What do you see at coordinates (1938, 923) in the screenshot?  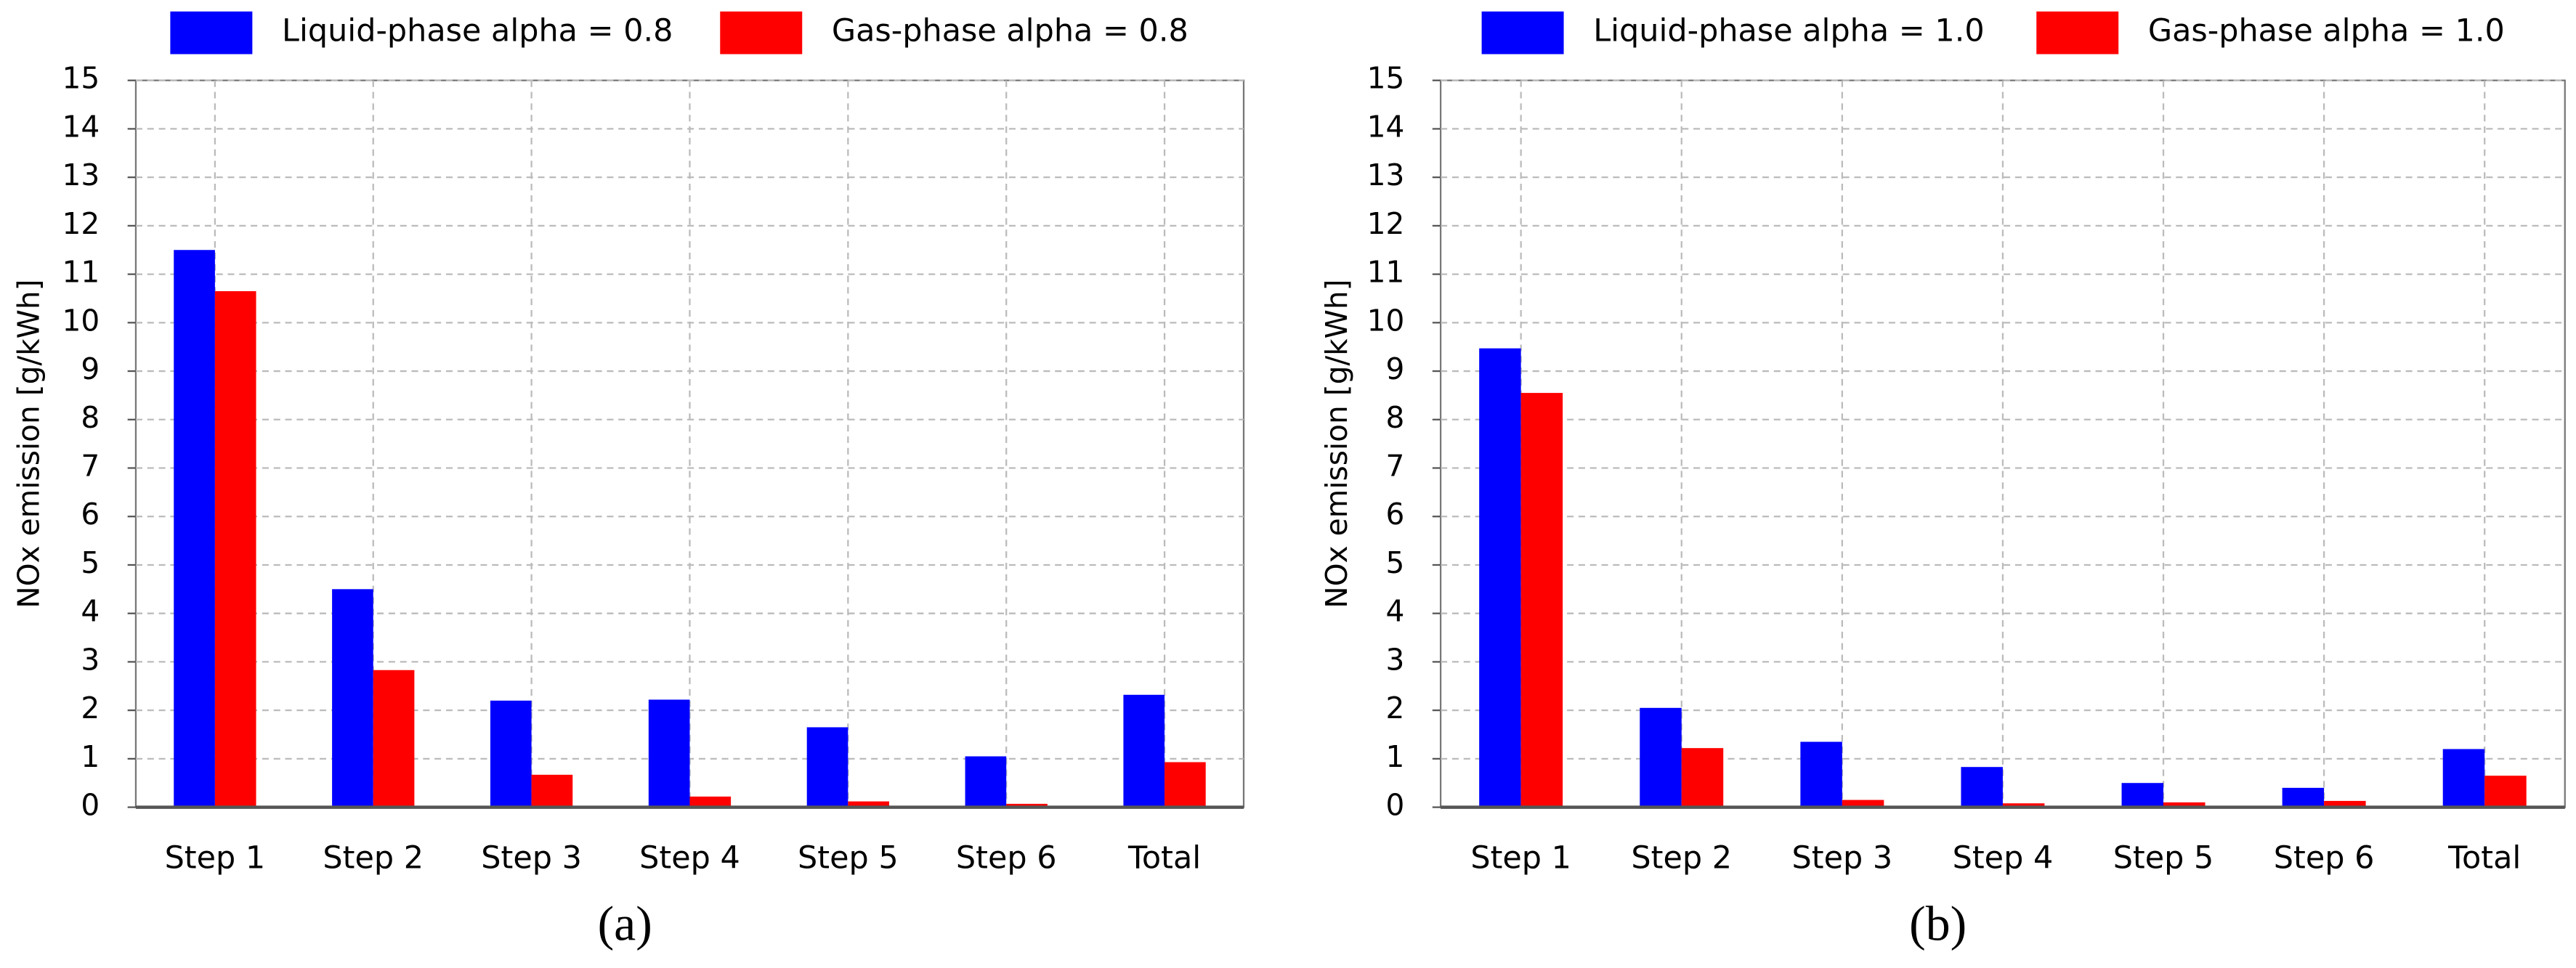 I see `panel-label: (b)` at bounding box center [1938, 923].